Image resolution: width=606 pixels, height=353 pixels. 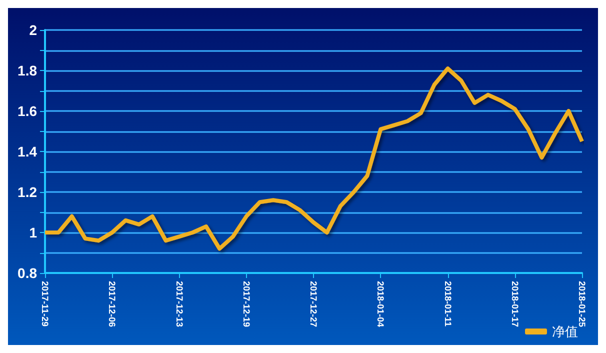 I want to click on x-tick-label: 2018-01-17, so click(x=515, y=304).